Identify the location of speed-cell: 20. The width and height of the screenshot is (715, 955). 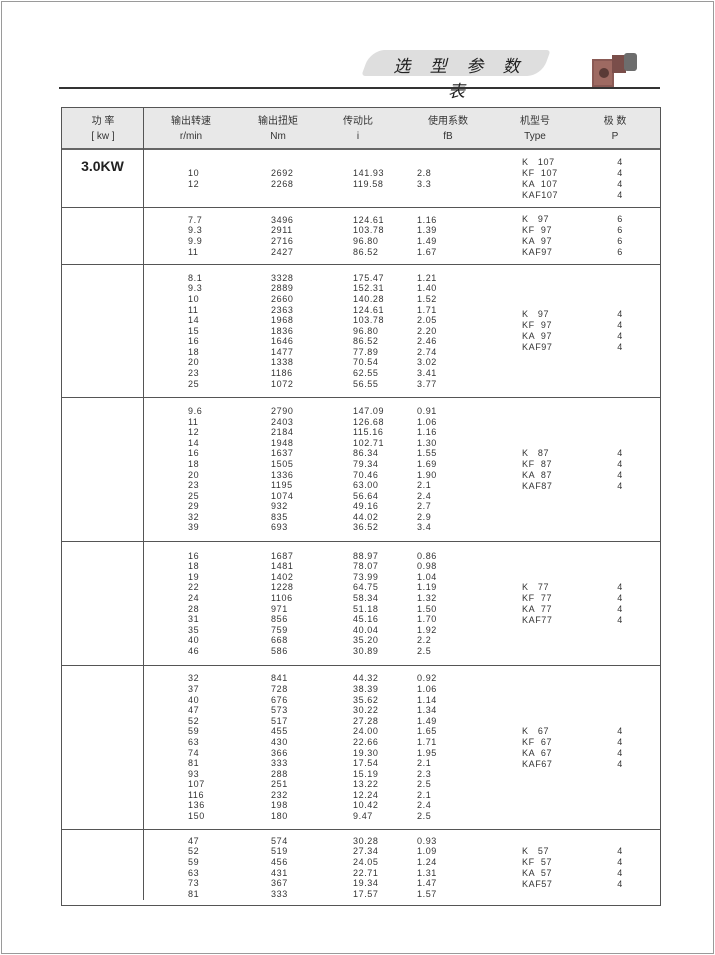
(194, 362).